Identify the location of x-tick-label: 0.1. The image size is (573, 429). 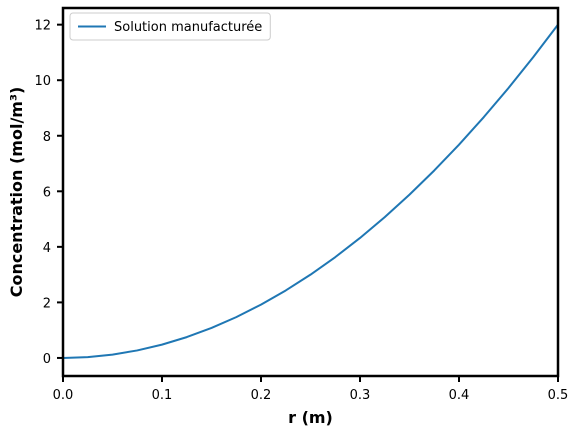
(162, 395).